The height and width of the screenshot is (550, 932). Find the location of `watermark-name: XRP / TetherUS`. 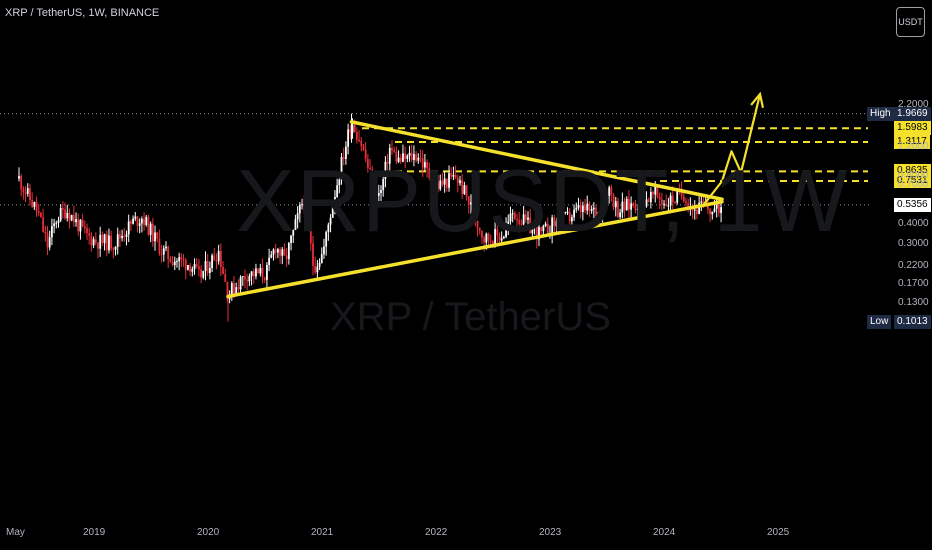

watermark-name: XRP / TetherUS is located at coordinates (470, 317).